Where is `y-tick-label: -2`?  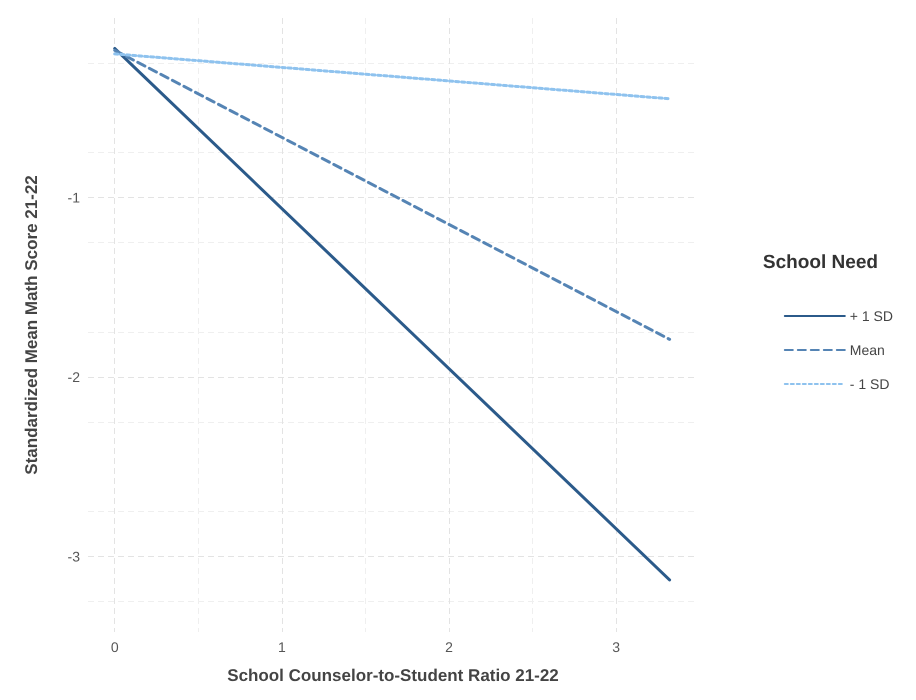 y-tick-label: -2 is located at coordinates (74, 377).